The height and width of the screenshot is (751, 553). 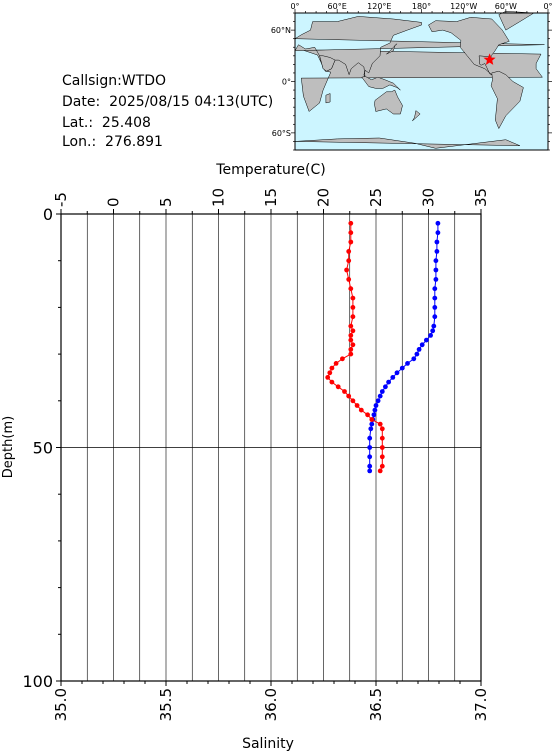 I want to click on temperature-axis-title: Temperature(C), so click(x=270, y=170).